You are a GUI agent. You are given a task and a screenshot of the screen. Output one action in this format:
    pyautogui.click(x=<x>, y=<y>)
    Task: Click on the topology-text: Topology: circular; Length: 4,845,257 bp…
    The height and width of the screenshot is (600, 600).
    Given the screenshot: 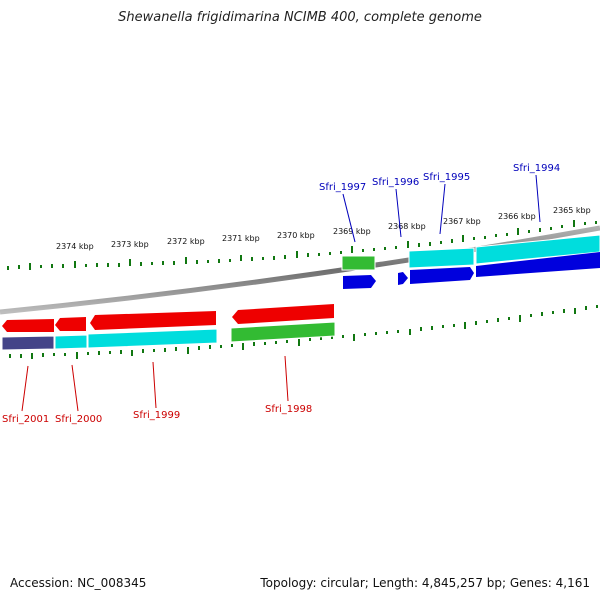 What is the action you would take?
    pyautogui.click(x=425, y=583)
    